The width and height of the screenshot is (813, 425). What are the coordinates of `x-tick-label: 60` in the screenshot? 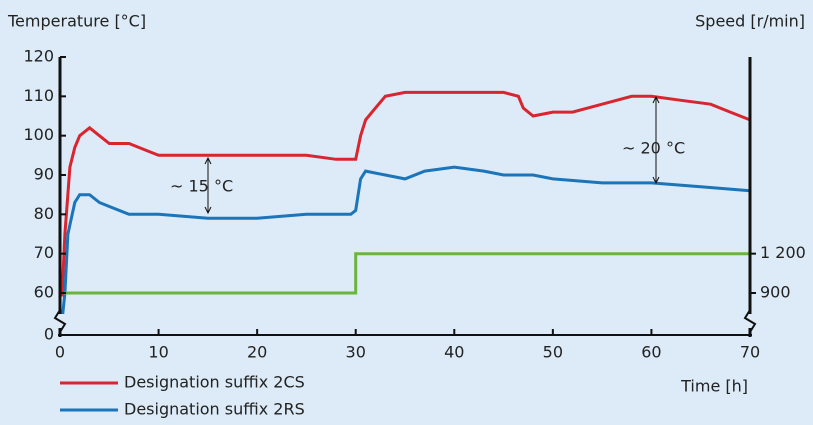 It's located at (651, 352).